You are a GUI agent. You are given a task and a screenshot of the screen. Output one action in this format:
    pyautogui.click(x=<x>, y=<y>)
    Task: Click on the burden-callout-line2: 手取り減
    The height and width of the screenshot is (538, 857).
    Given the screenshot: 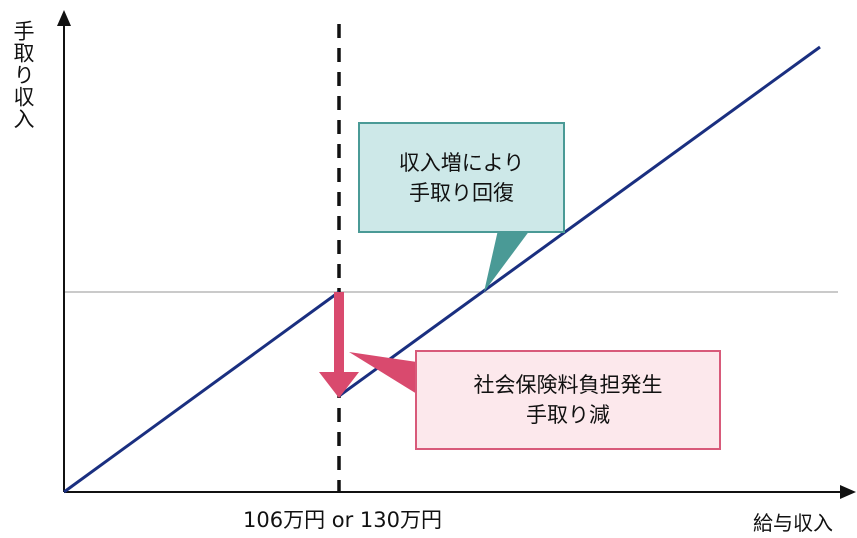 What is the action you would take?
    pyautogui.click(x=568, y=415)
    